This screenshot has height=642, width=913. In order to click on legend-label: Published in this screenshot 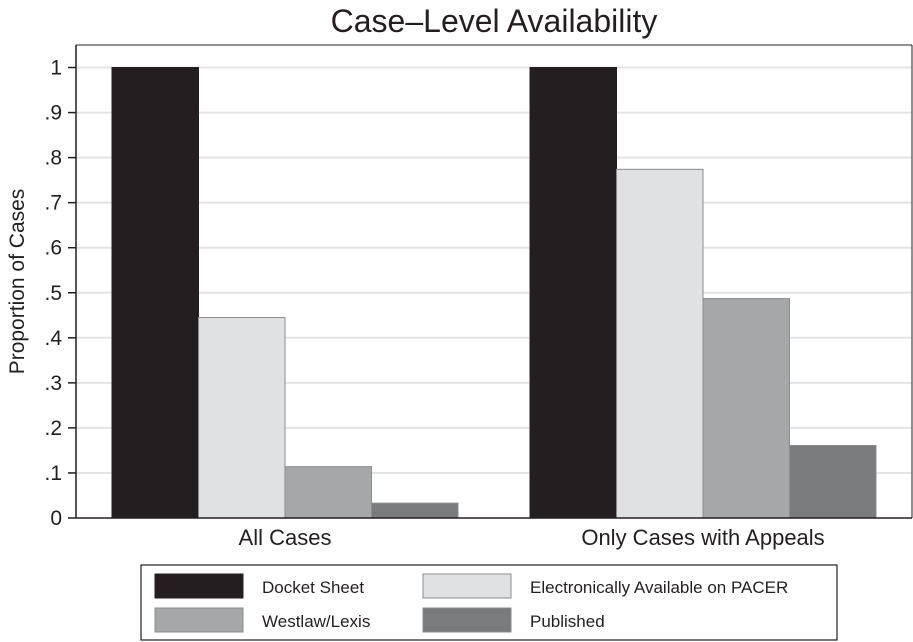, I will do `click(567, 621)`.